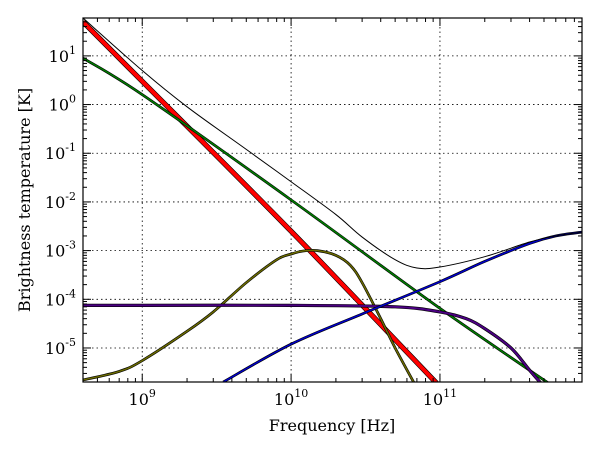 This screenshot has height=450, width=600. I want to click on x-tick-label: 109, so click(142, 398).